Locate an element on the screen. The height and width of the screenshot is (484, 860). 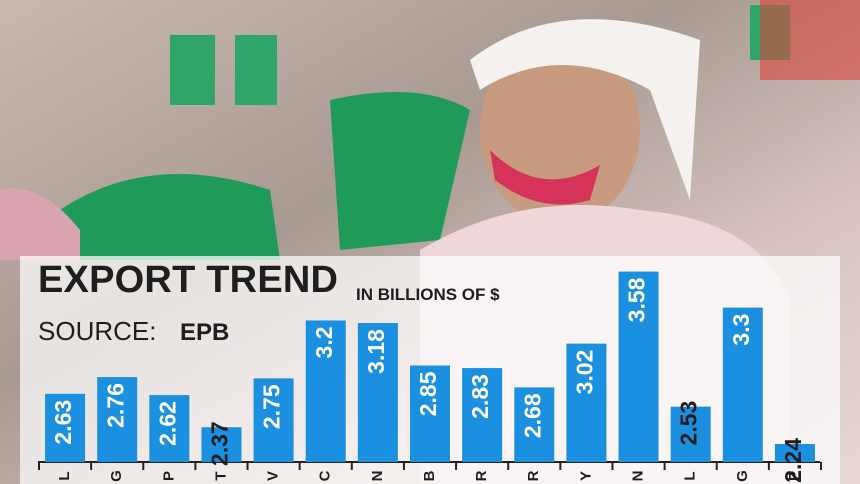
value-label: 2.53 is located at coordinates (689, 423).